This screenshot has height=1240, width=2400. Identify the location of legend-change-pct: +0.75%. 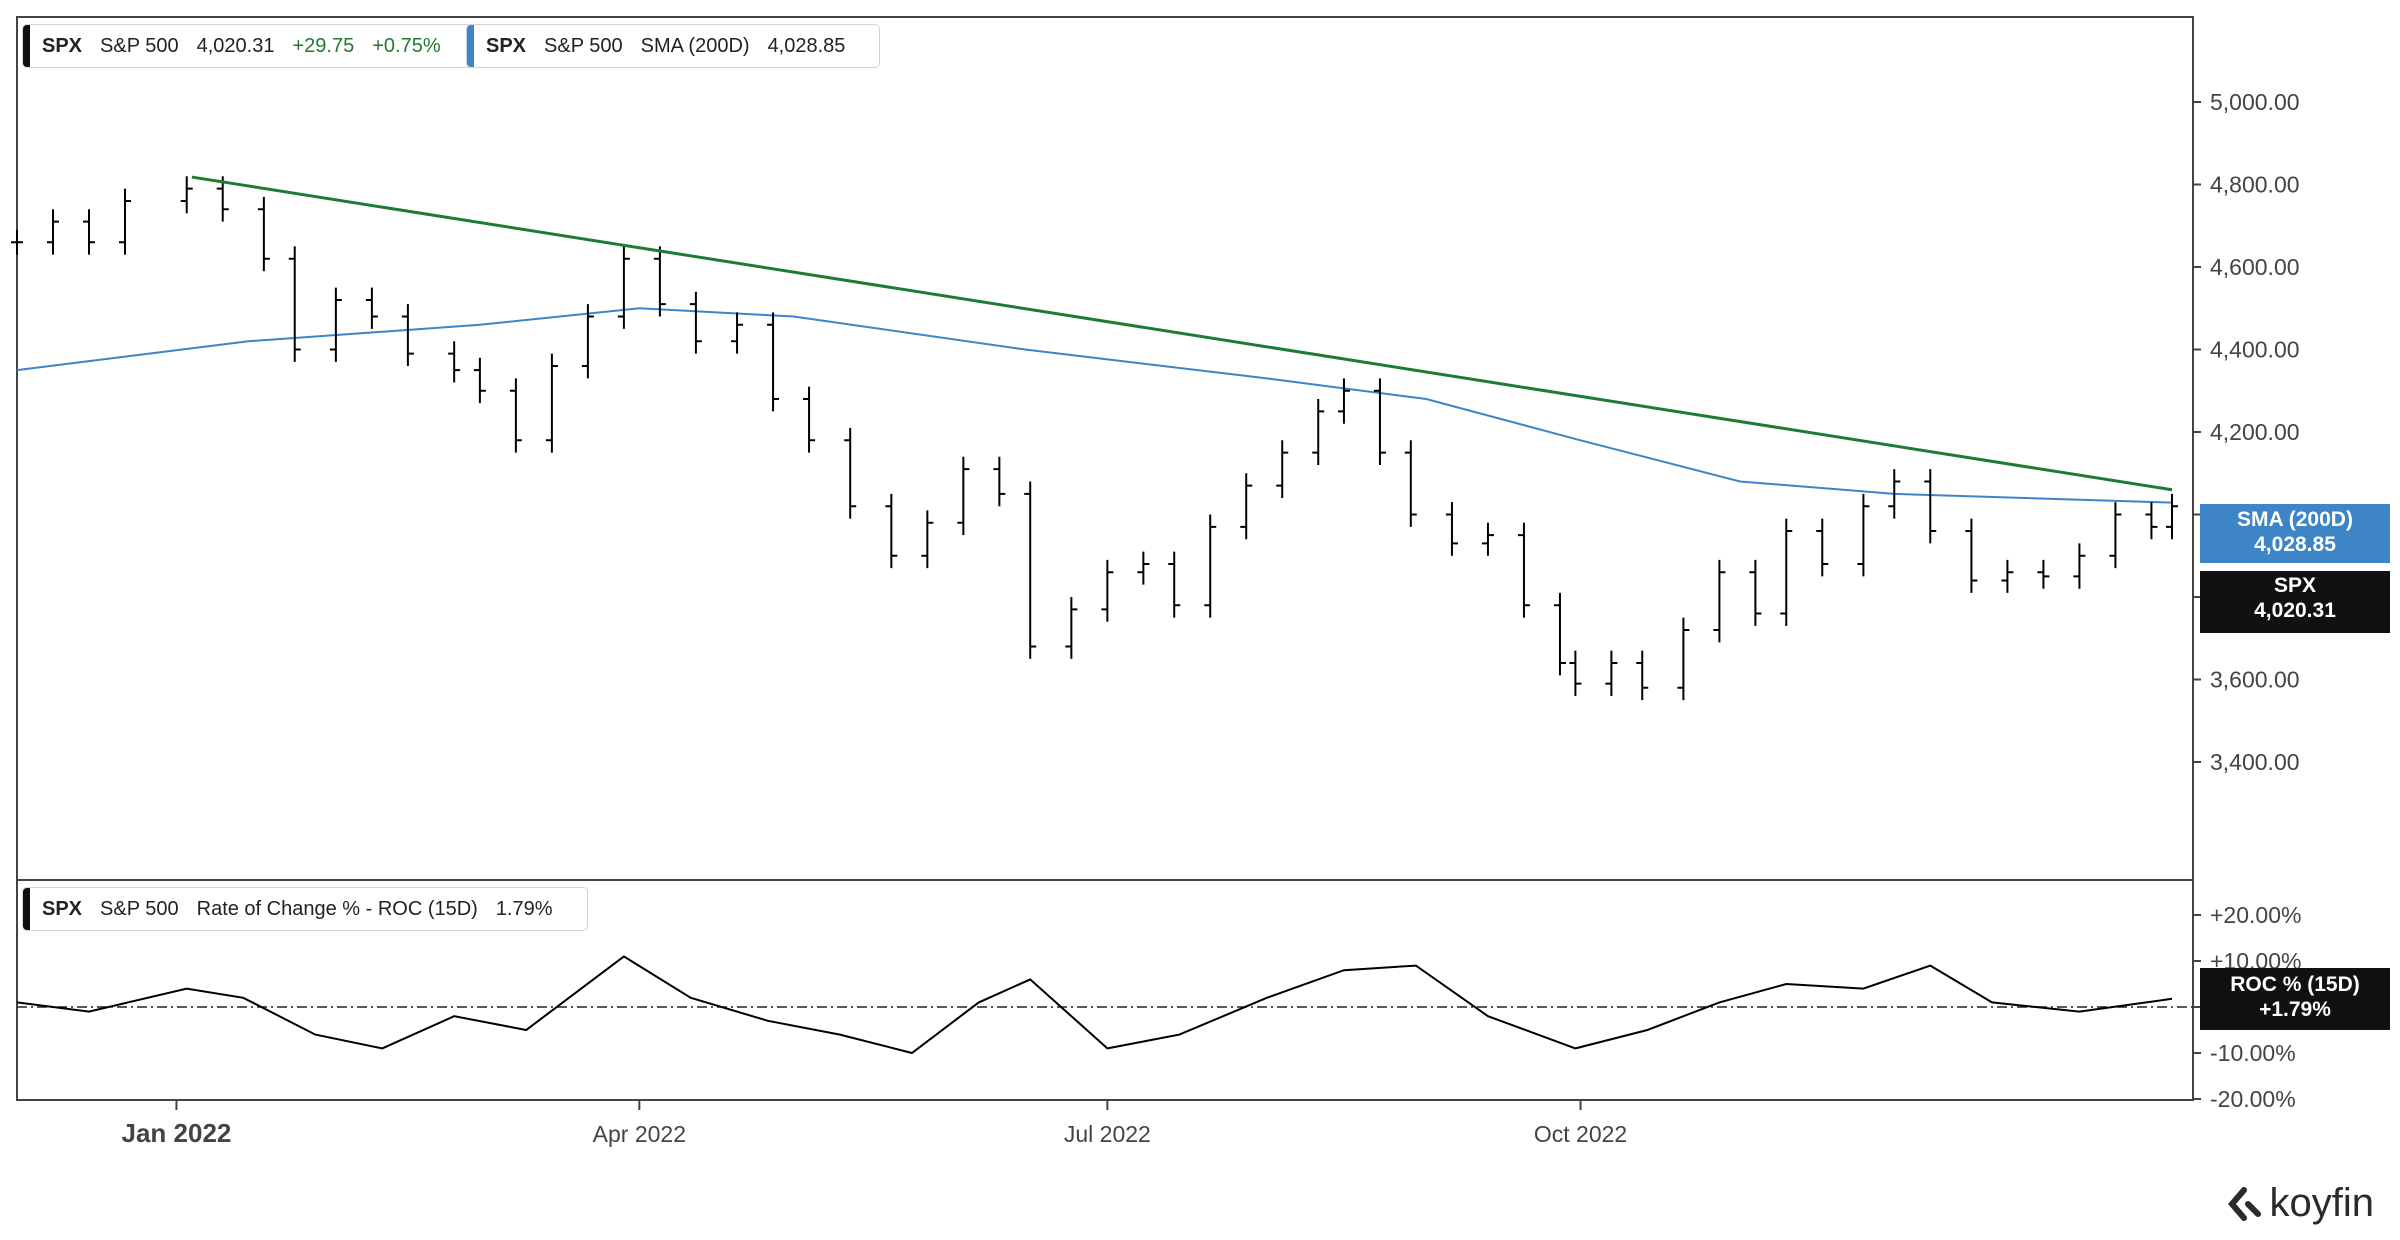
(406, 45).